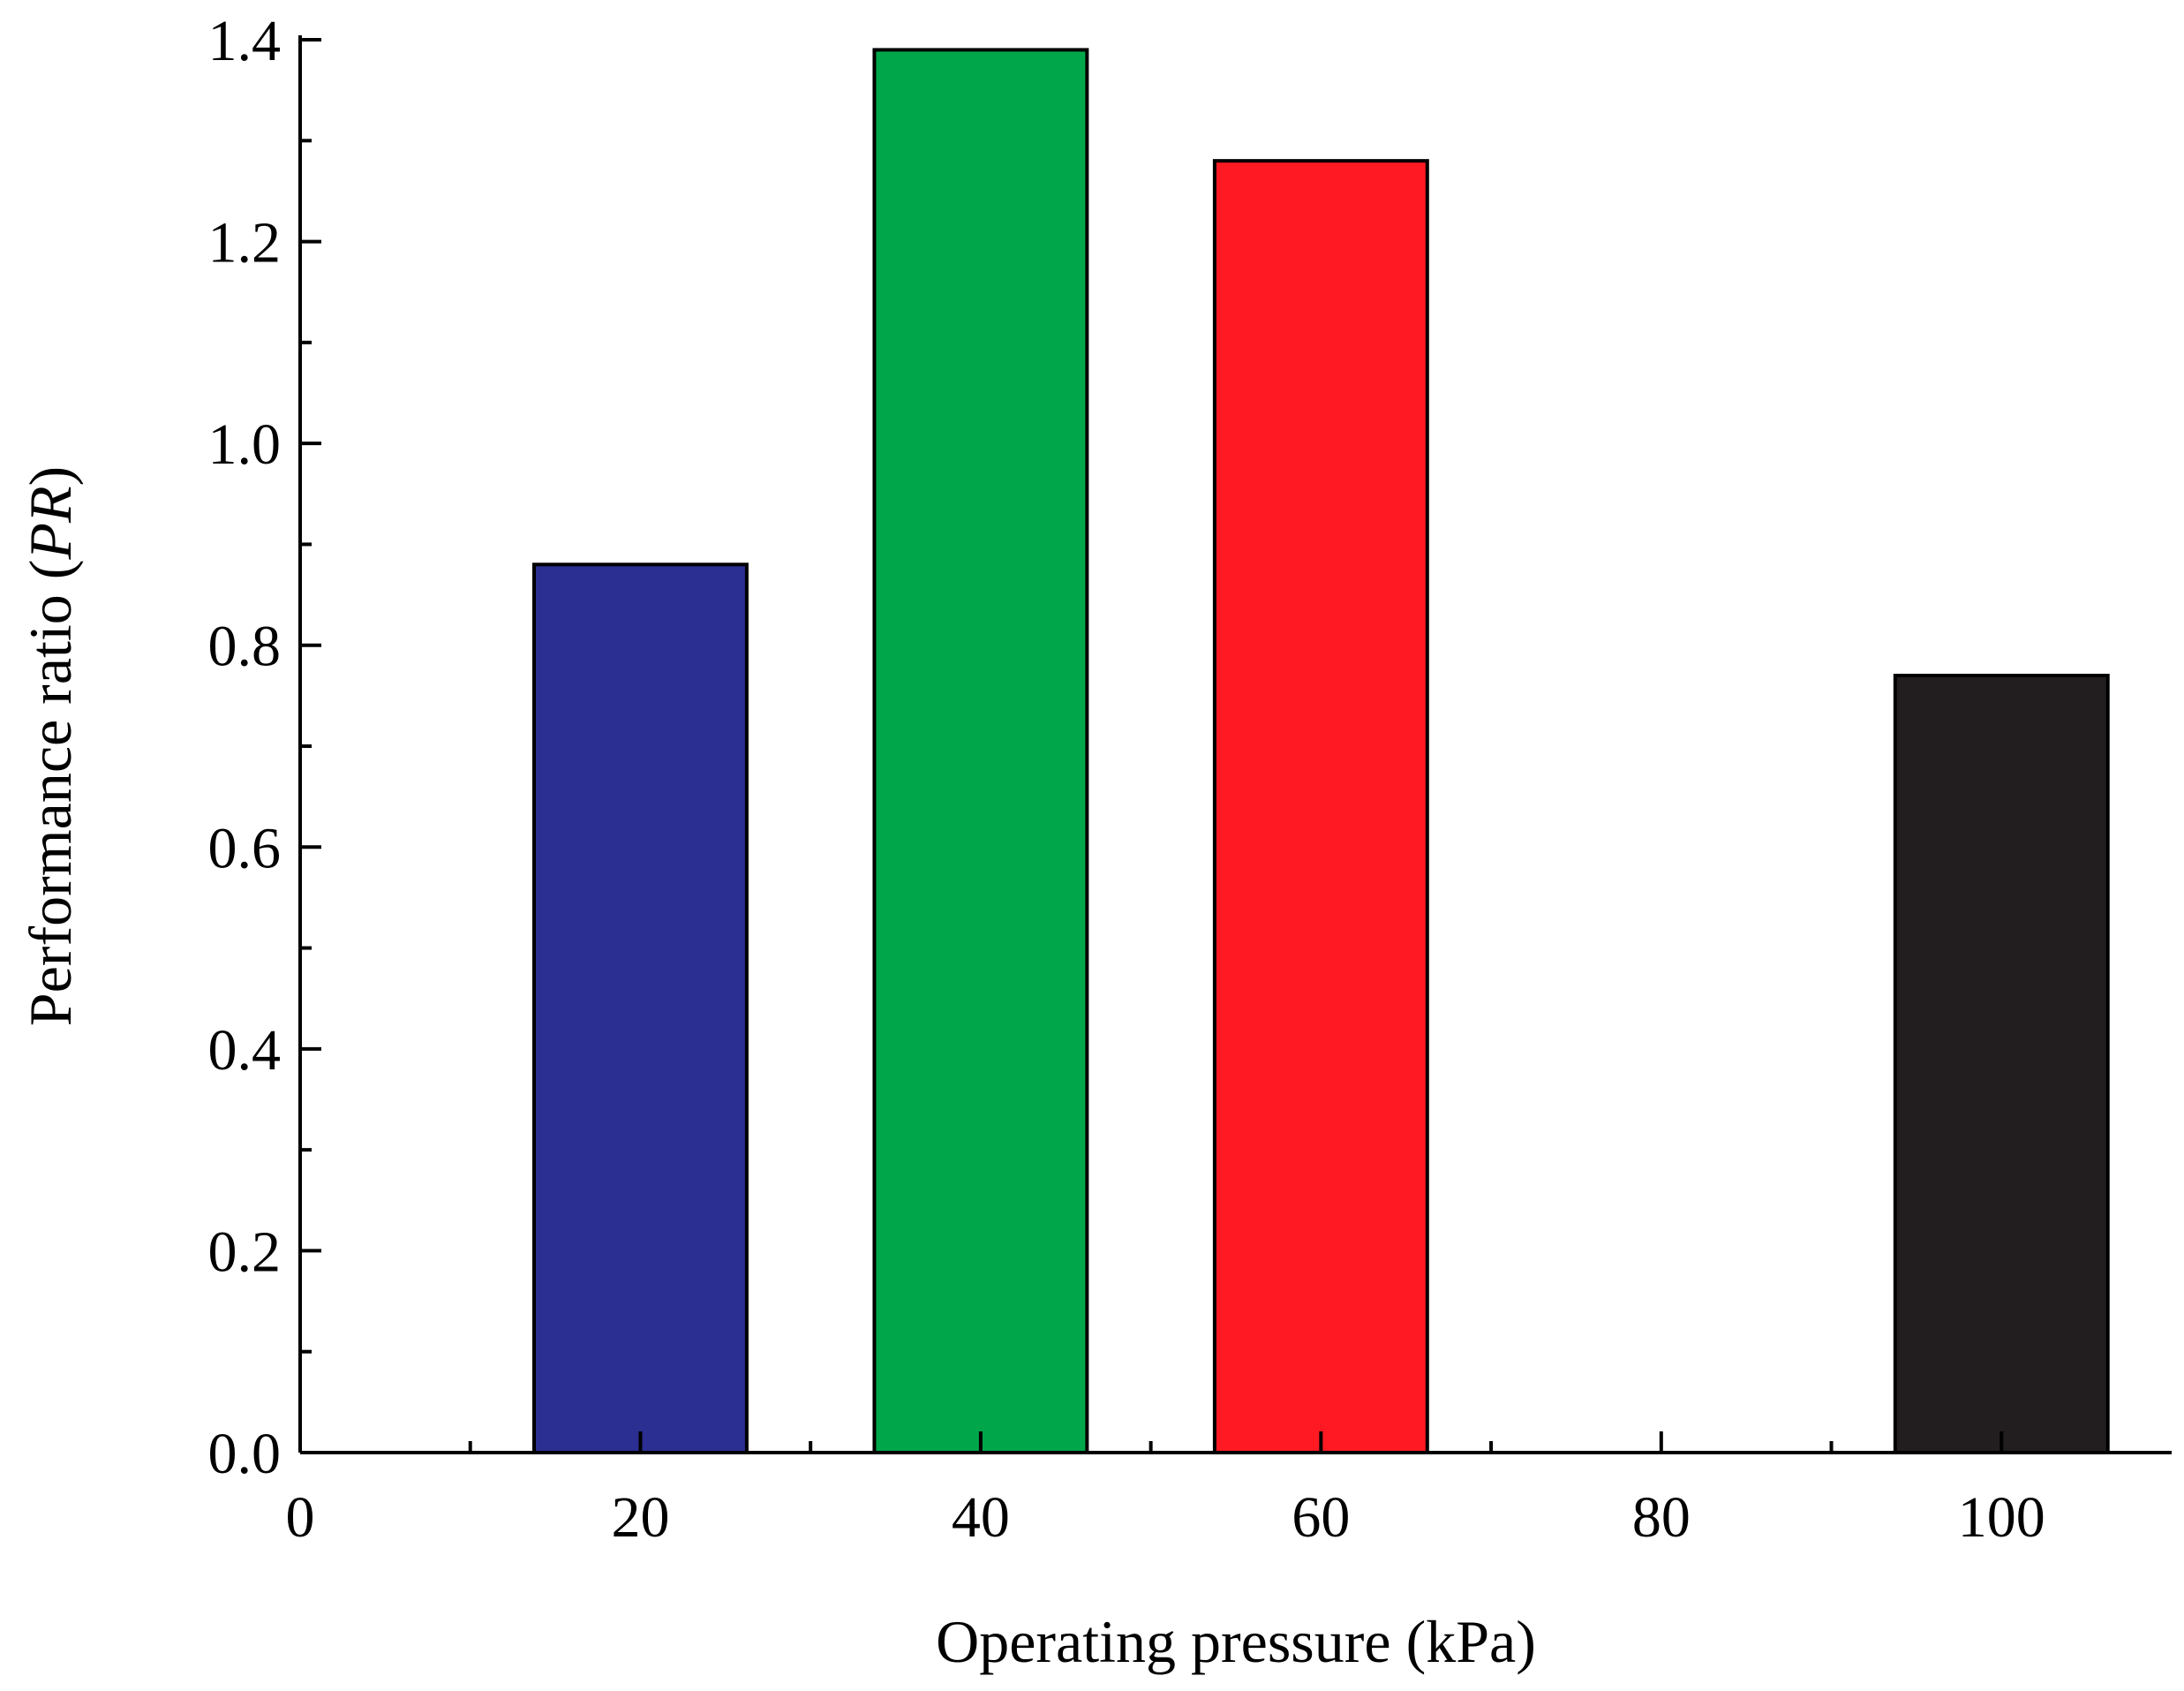  I want to click on x-tick-label: 0, so click(300, 1517).